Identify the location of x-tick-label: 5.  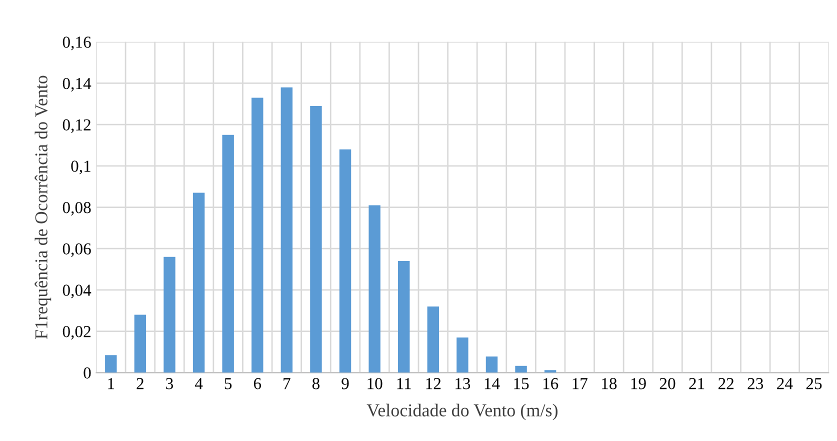
(228, 384).